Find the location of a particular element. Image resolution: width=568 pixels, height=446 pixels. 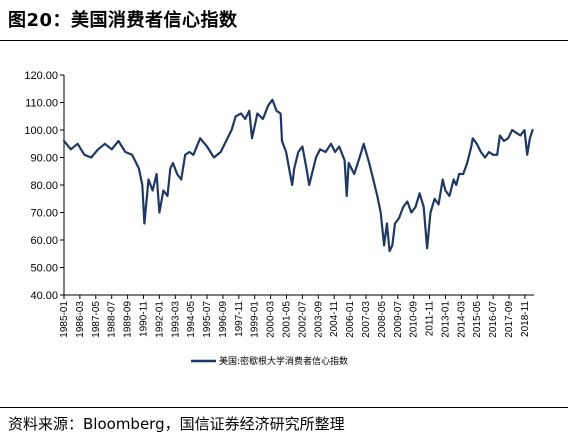

y-tick-label: 100.00 is located at coordinates (41, 131).